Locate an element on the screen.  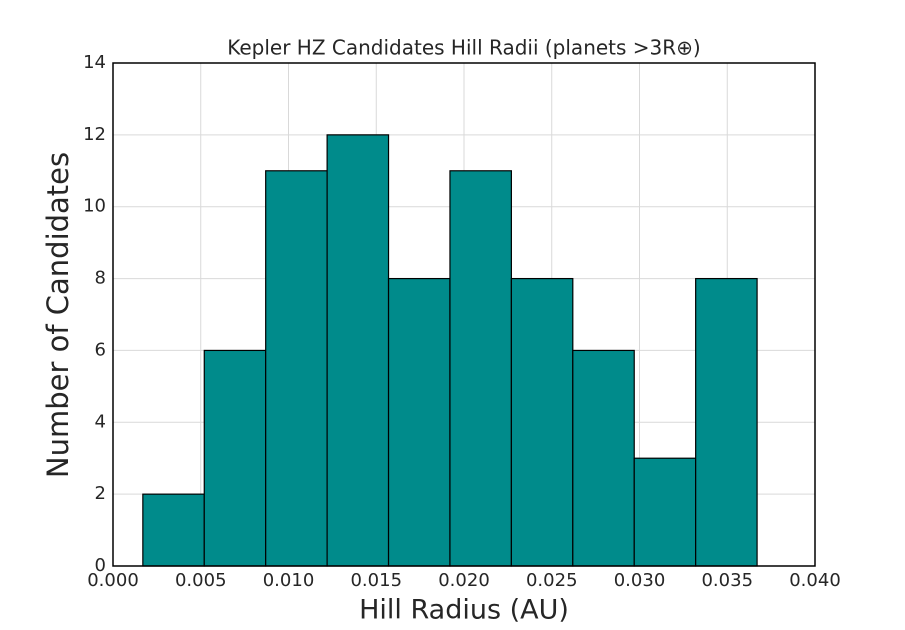
x-tick-label: 0.020 is located at coordinates (464, 580).